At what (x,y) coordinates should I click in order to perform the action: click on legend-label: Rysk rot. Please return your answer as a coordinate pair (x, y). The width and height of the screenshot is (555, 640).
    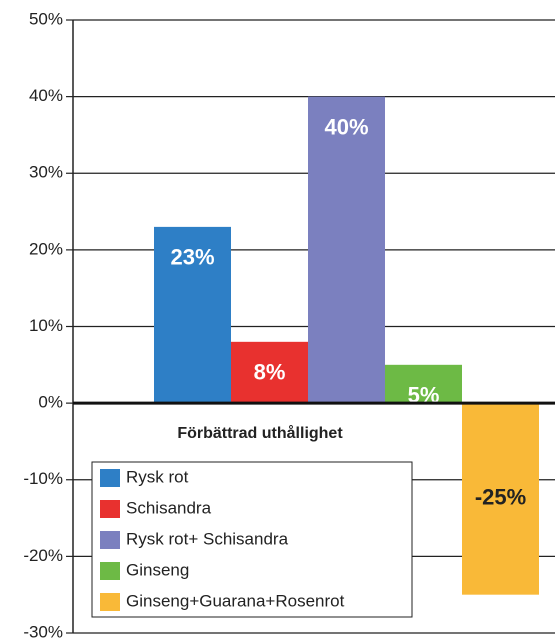
    Looking at the image, I should click on (157, 476).